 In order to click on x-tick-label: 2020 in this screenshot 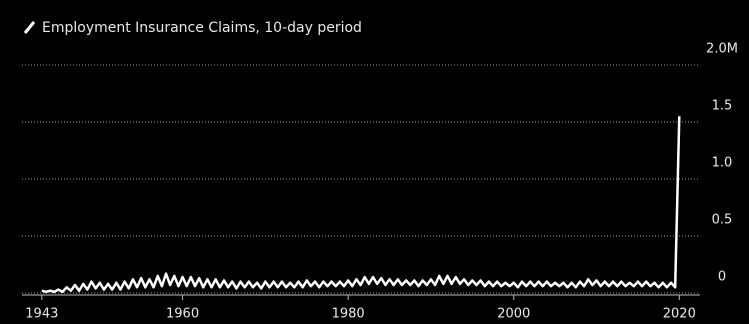, I will do `click(679, 314)`.